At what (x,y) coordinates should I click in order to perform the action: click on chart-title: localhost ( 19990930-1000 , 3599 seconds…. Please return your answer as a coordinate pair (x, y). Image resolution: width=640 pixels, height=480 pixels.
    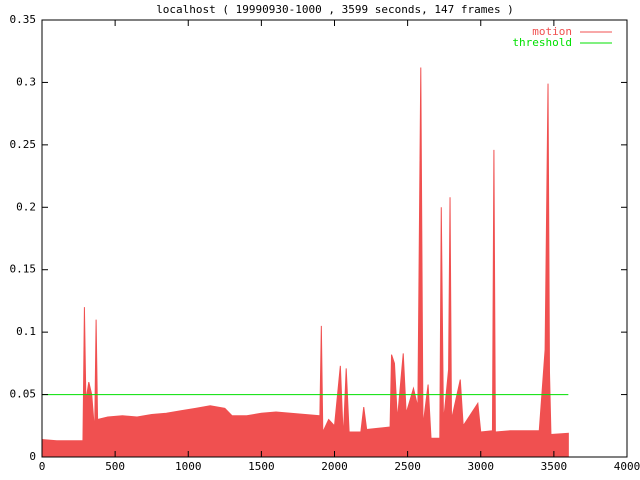
    Looking at the image, I should click on (335, 9).